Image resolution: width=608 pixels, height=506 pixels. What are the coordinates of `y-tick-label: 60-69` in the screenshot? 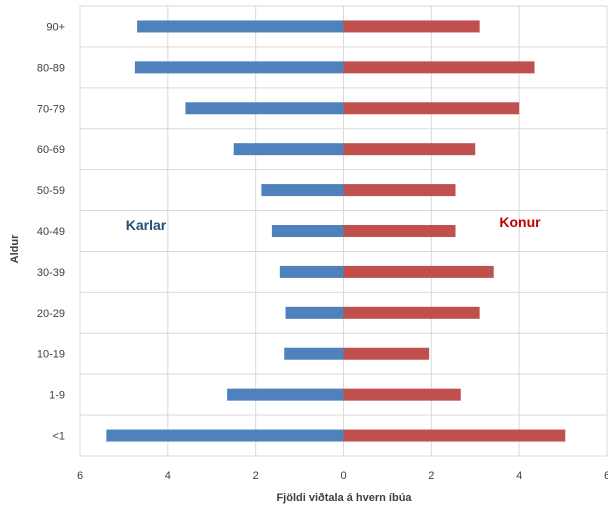 It's located at (51, 150).